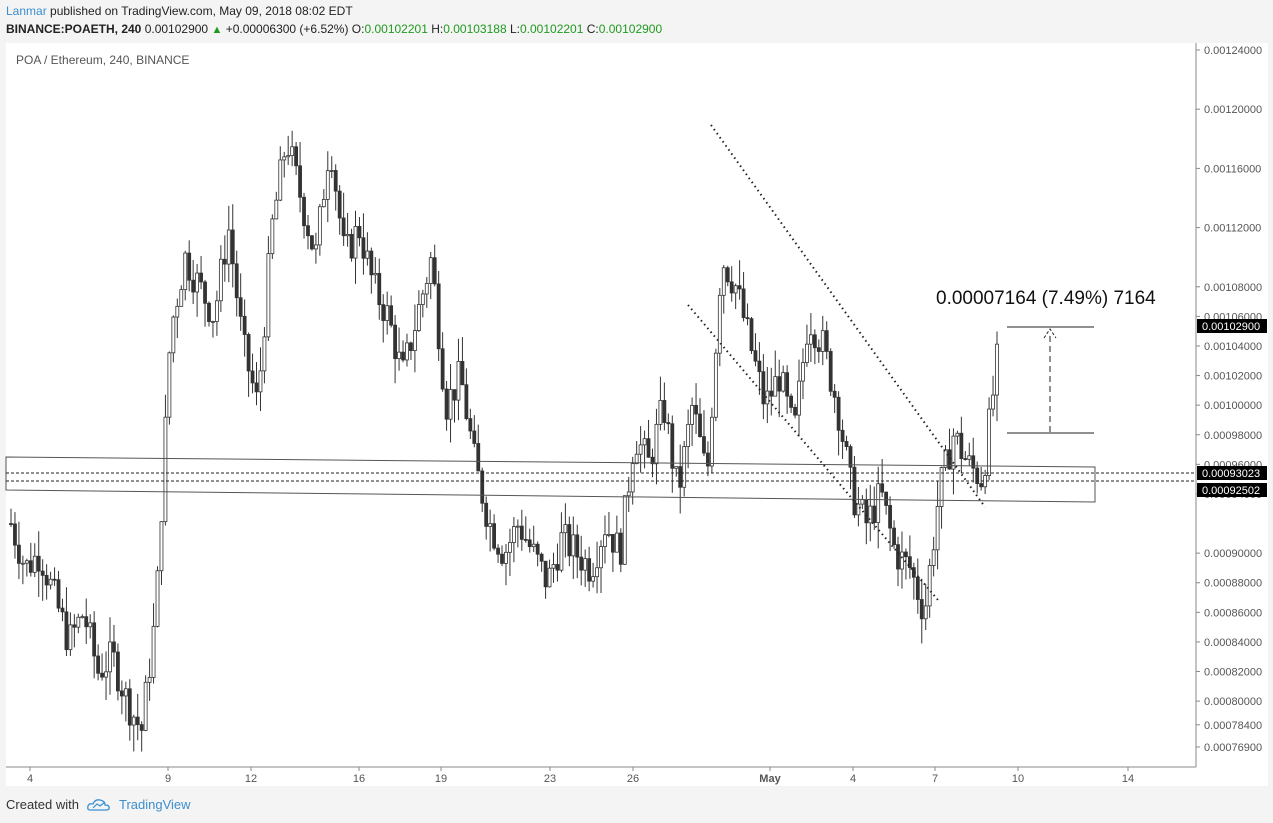 The image size is (1273, 823). What do you see at coordinates (1233, 51) in the screenshot?
I see `price-tick-label: 0.00124000` at bounding box center [1233, 51].